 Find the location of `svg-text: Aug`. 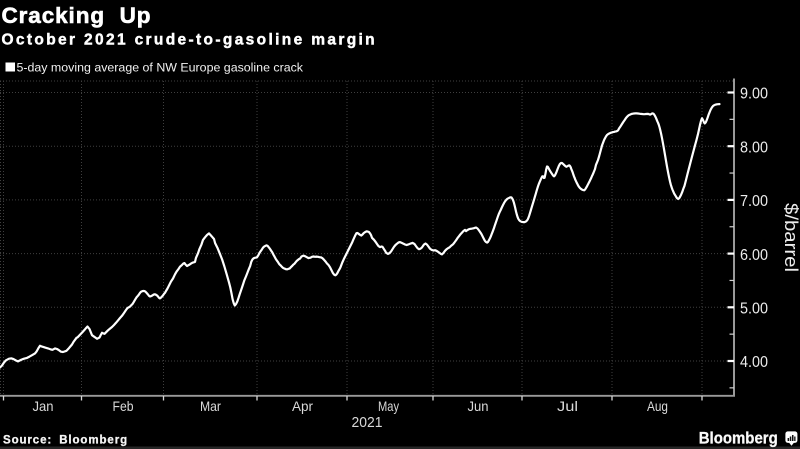

svg-text: Aug is located at coordinates (657, 406).